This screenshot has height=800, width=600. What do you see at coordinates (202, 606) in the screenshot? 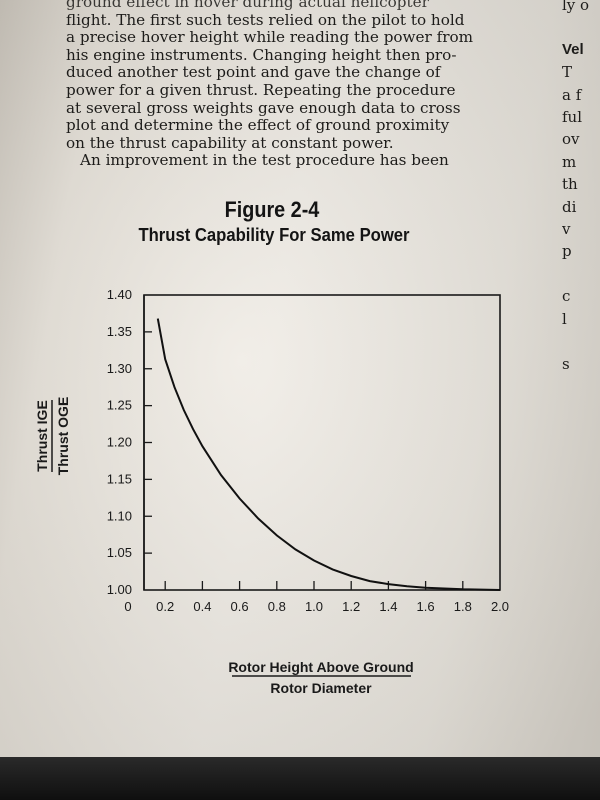
I see `x-tick-label: 0.4` at bounding box center [202, 606].